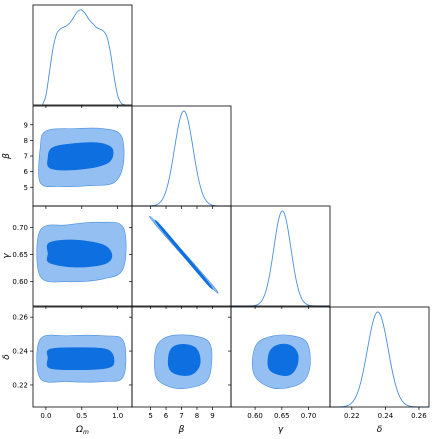 The width and height of the screenshot is (436, 439). I want to click on contour-68-beta-gamma, so click(183, 254).